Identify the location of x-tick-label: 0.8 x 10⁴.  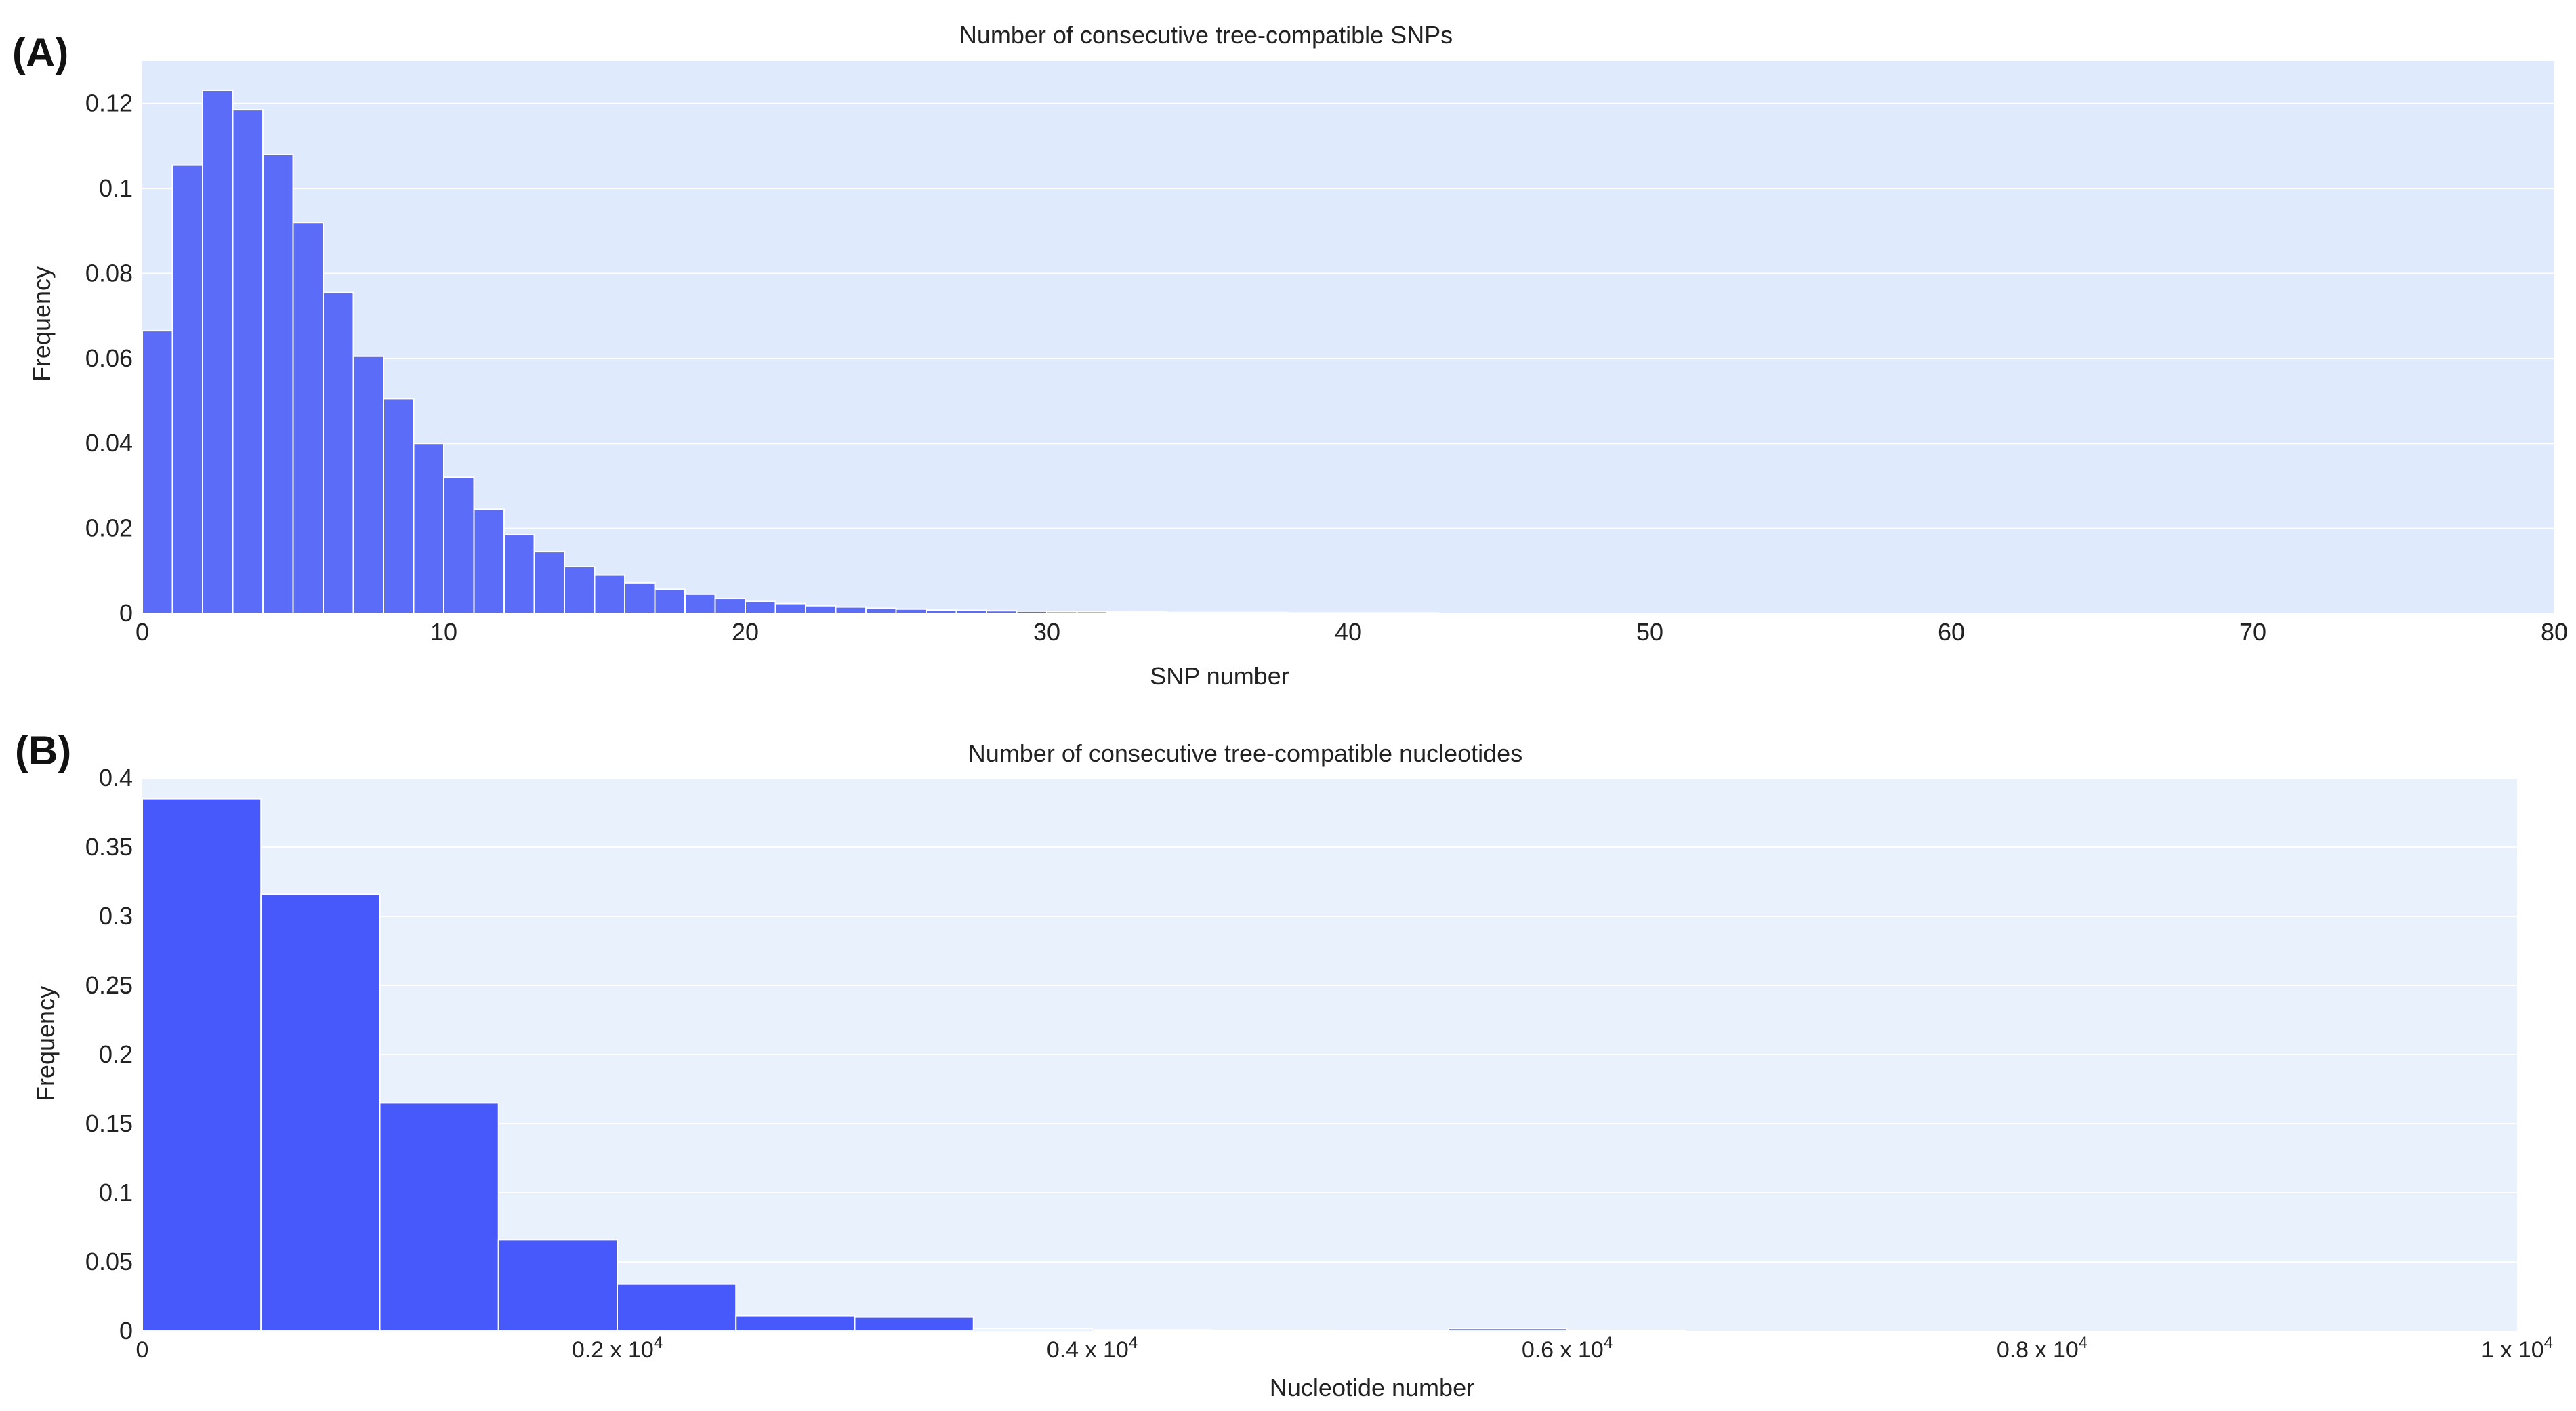
(2042, 1348).